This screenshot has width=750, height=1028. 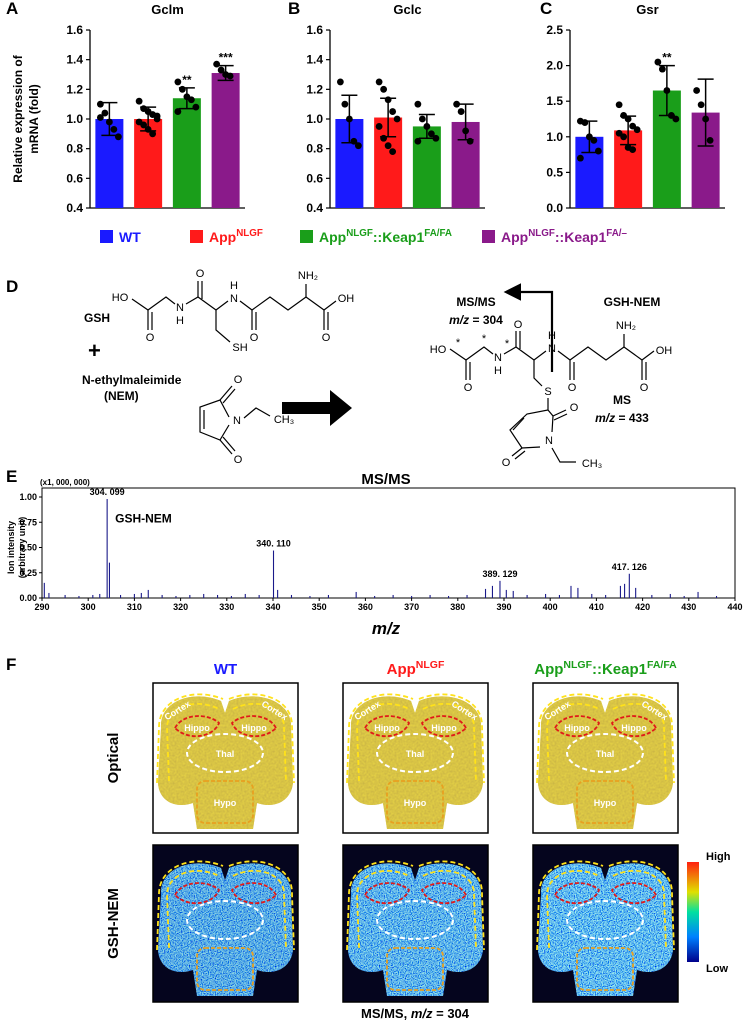 I want to click on text-part: m/z, so click(x=422, y=1013).